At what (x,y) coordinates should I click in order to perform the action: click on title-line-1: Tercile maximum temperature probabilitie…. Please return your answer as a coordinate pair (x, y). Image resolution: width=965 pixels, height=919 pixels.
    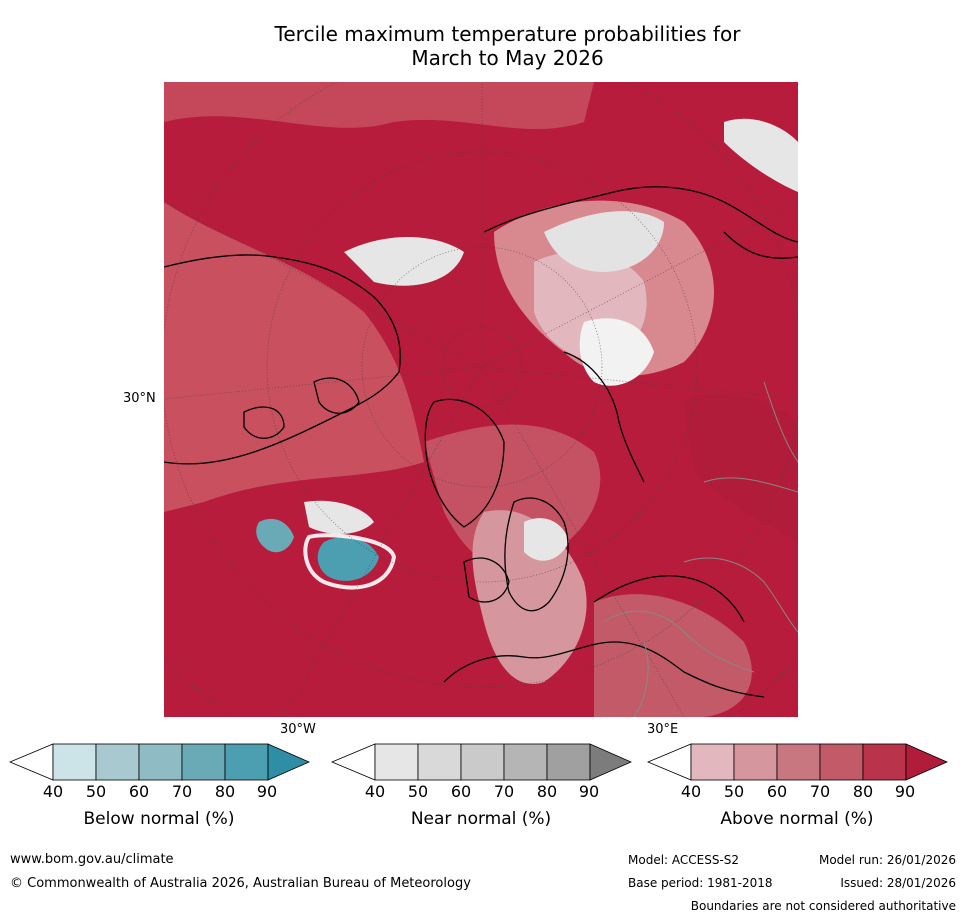
    Looking at the image, I should click on (507, 34).